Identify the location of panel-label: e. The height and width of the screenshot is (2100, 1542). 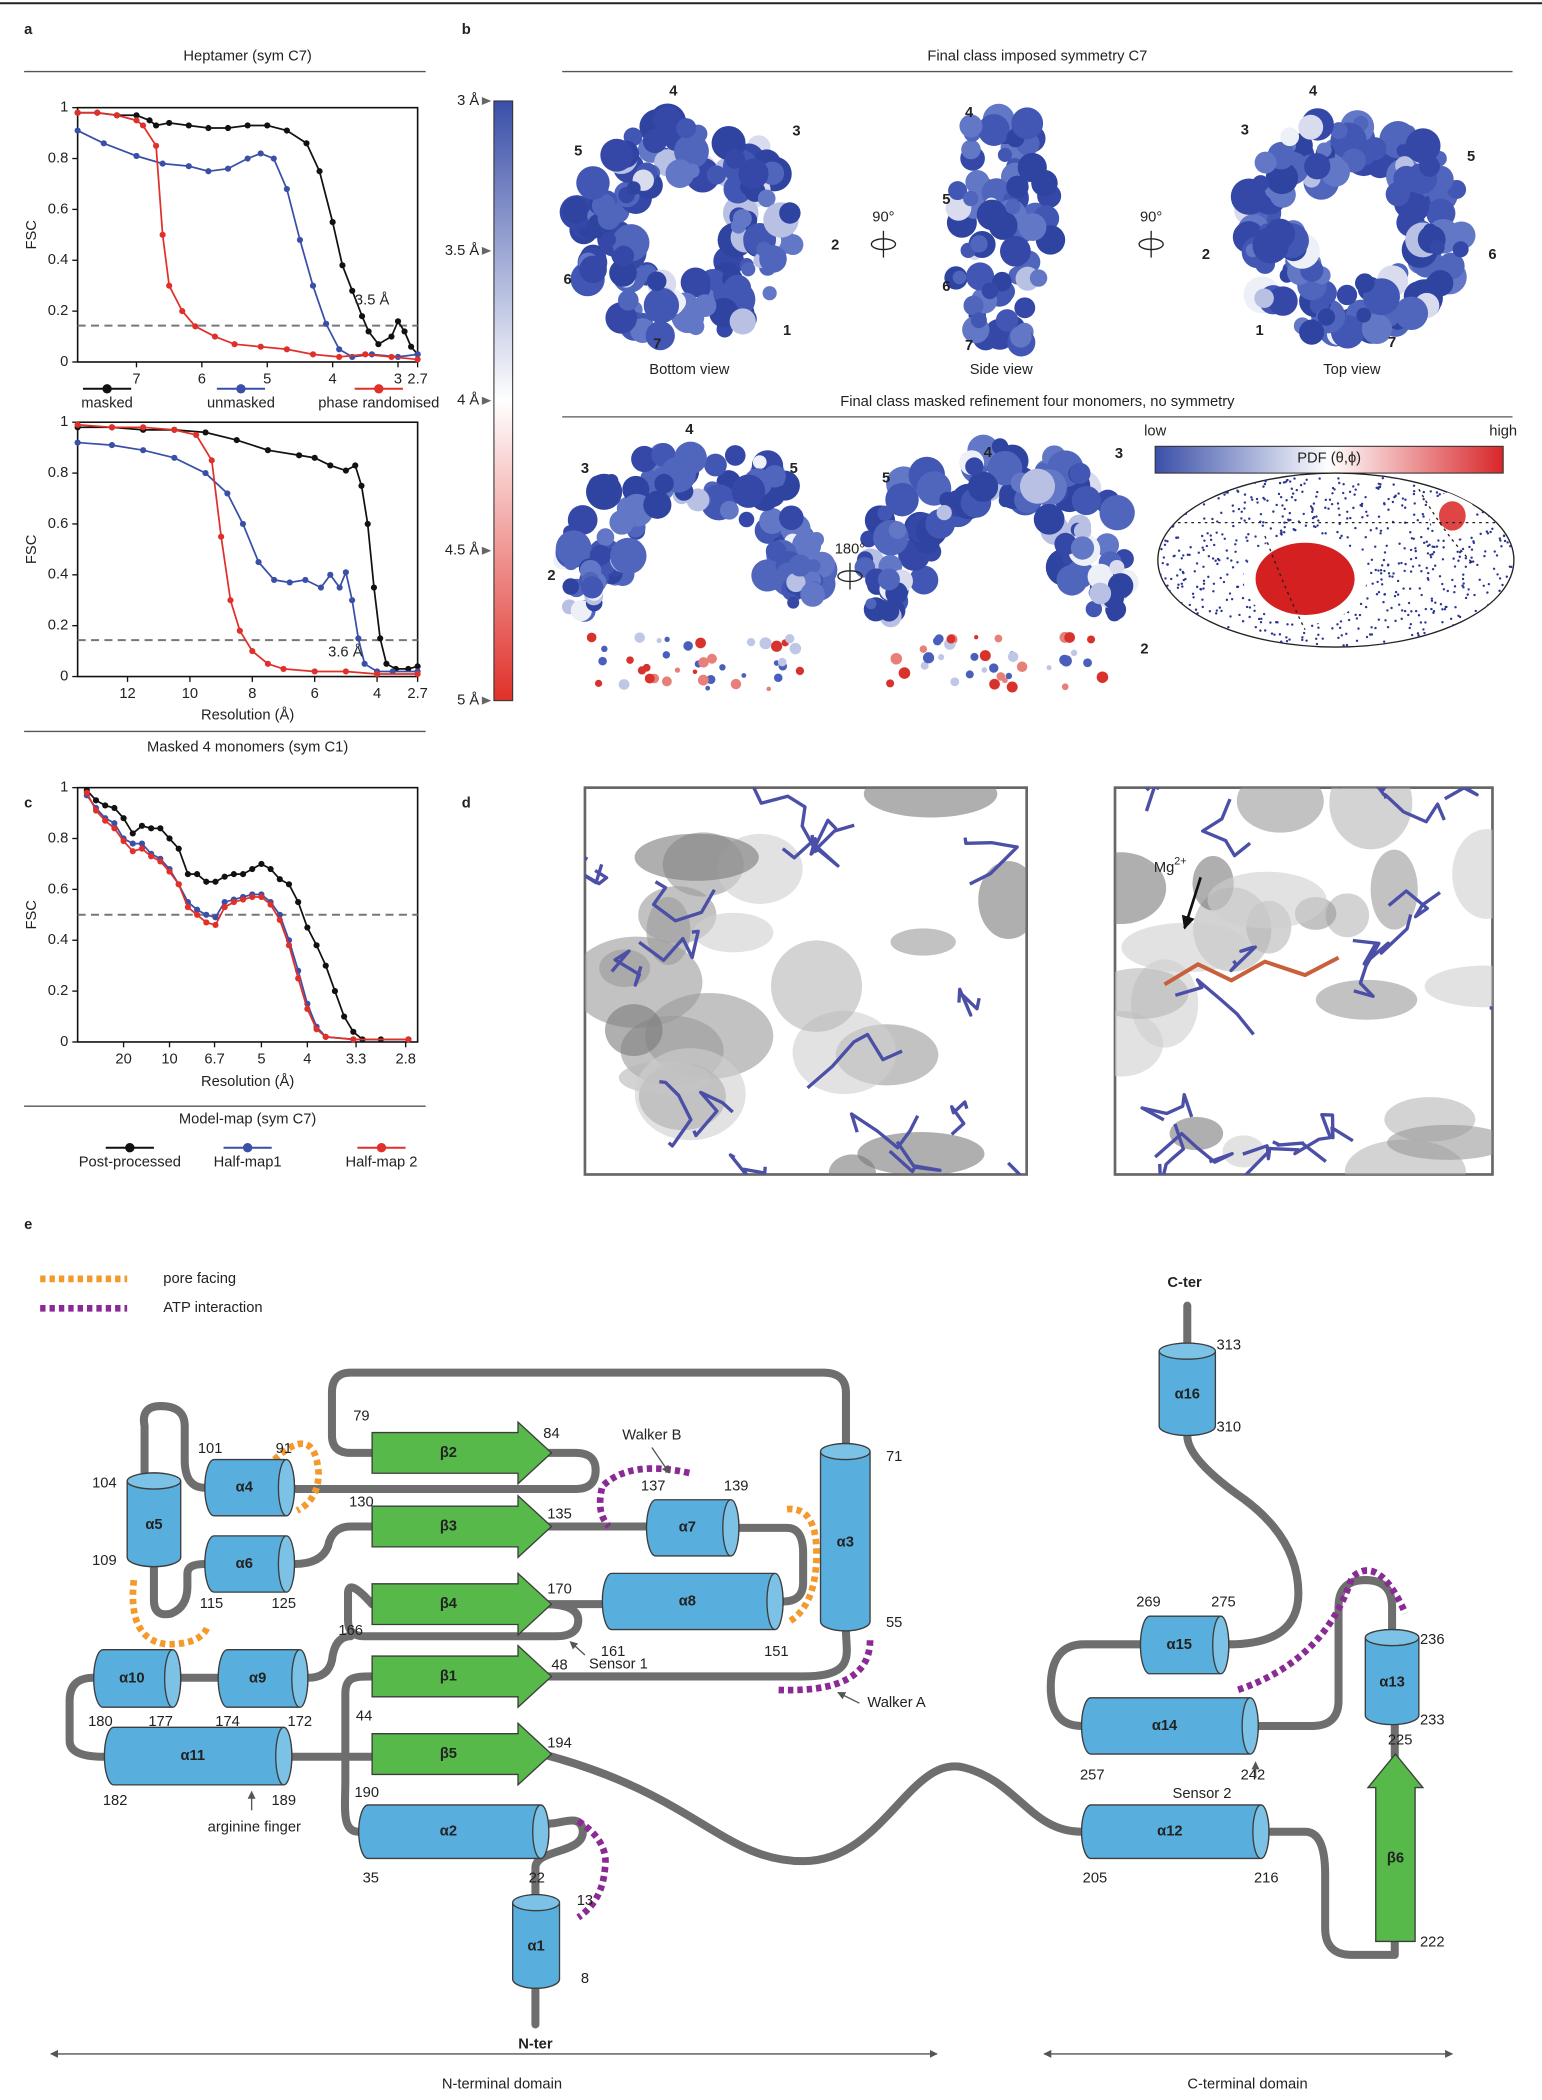
(28, 1225).